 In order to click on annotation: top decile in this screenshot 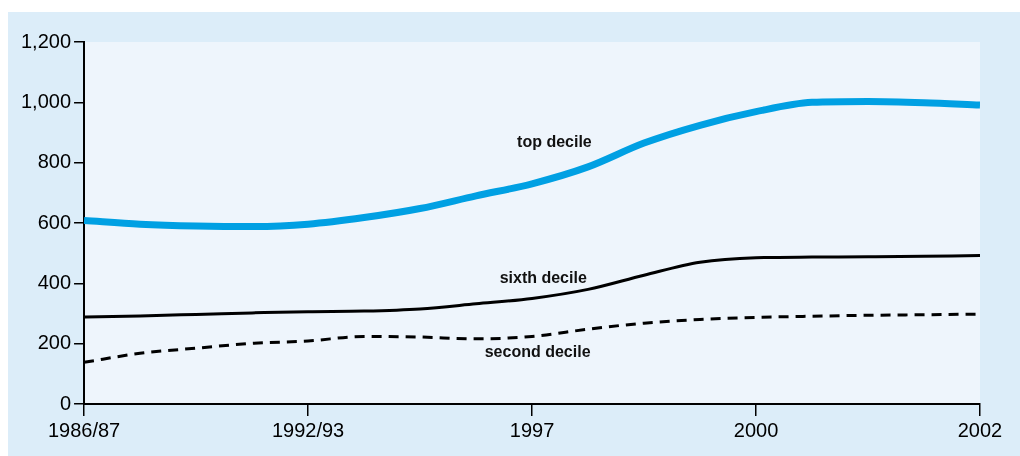, I will do `click(554, 141)`.